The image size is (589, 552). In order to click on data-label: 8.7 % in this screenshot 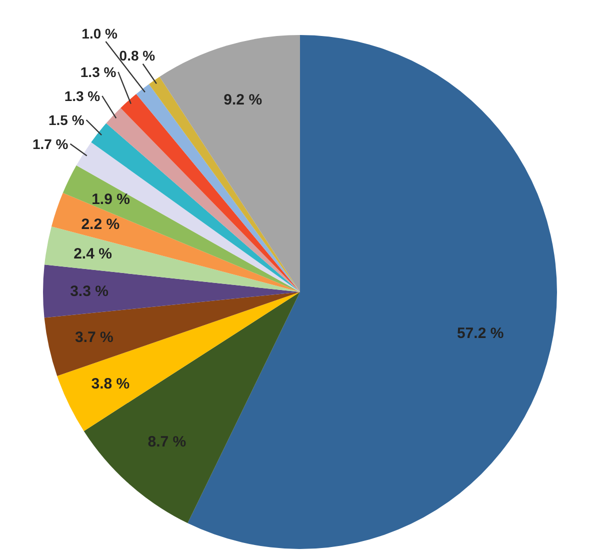, I will do `click(167, 441)`.